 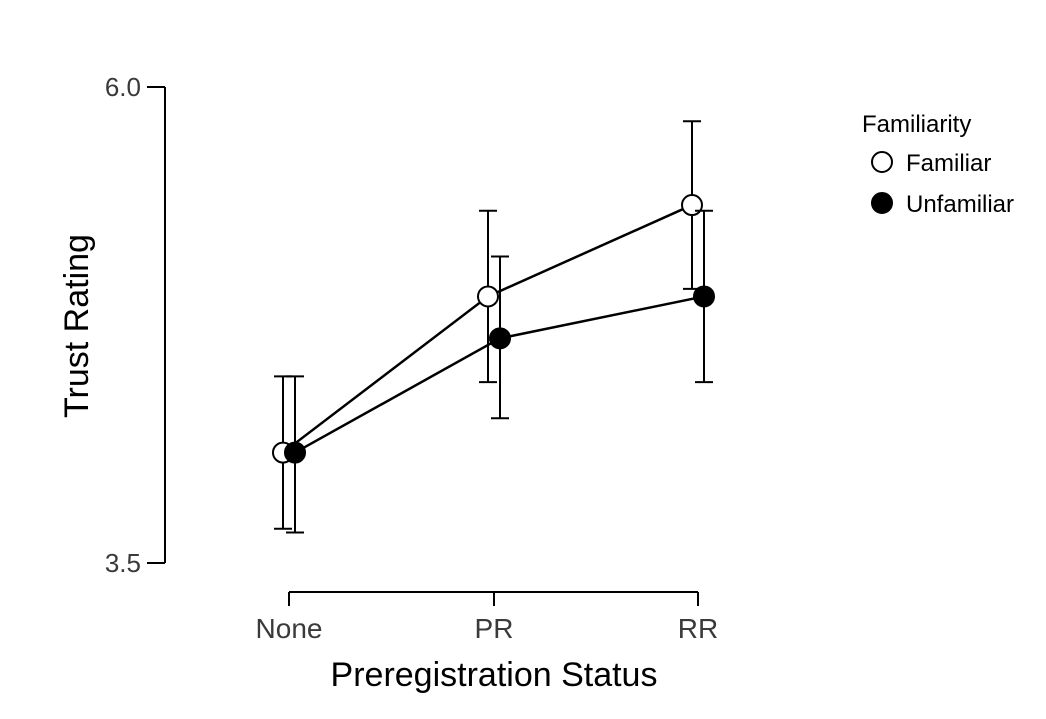 What do you see at coordinates (494, 628) in the screenshot?
I see `x-tick-label: PR` at bounding box center [494, 628].